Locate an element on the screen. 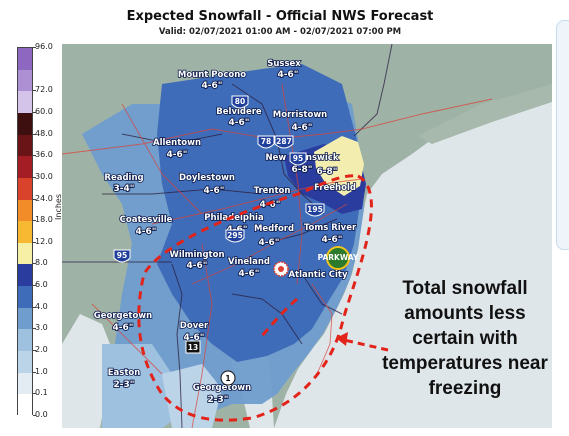  amount-morristown: 4-6" is located at coordinates (302, 128).